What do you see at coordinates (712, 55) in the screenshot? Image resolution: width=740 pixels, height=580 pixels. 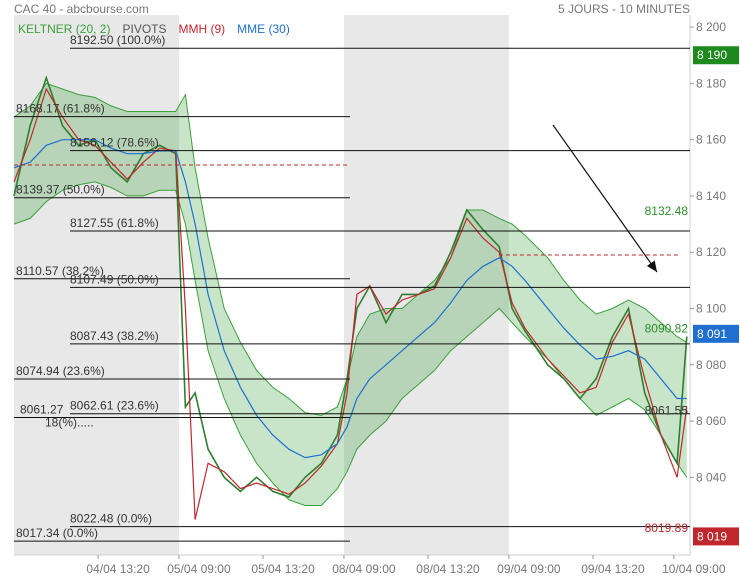 I see `price-tag-label: 8 190` at bounding box center [712, 55].